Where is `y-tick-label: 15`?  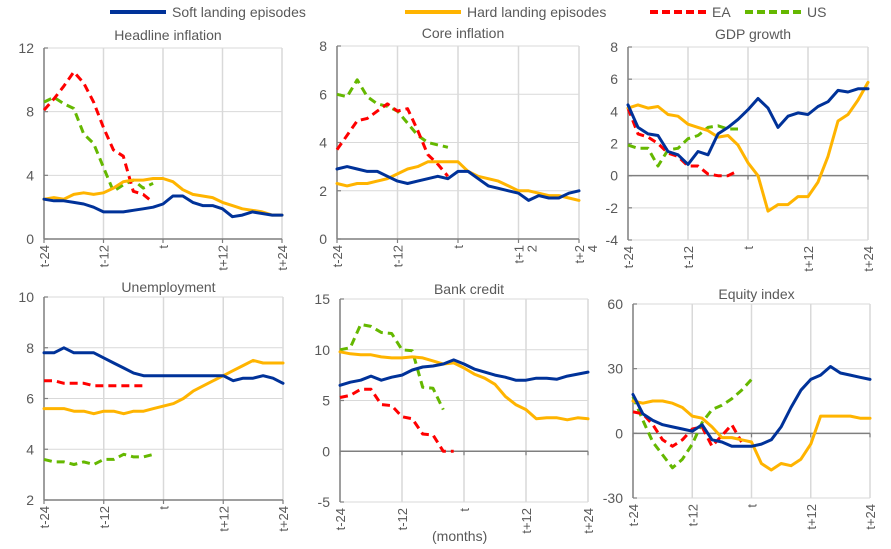
y-tick-label: 15 is located at coordinates (322, 299).